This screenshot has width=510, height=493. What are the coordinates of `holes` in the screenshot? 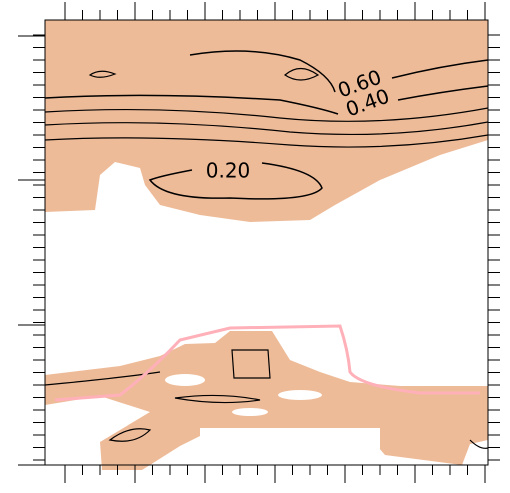 It's located at (272, 416).